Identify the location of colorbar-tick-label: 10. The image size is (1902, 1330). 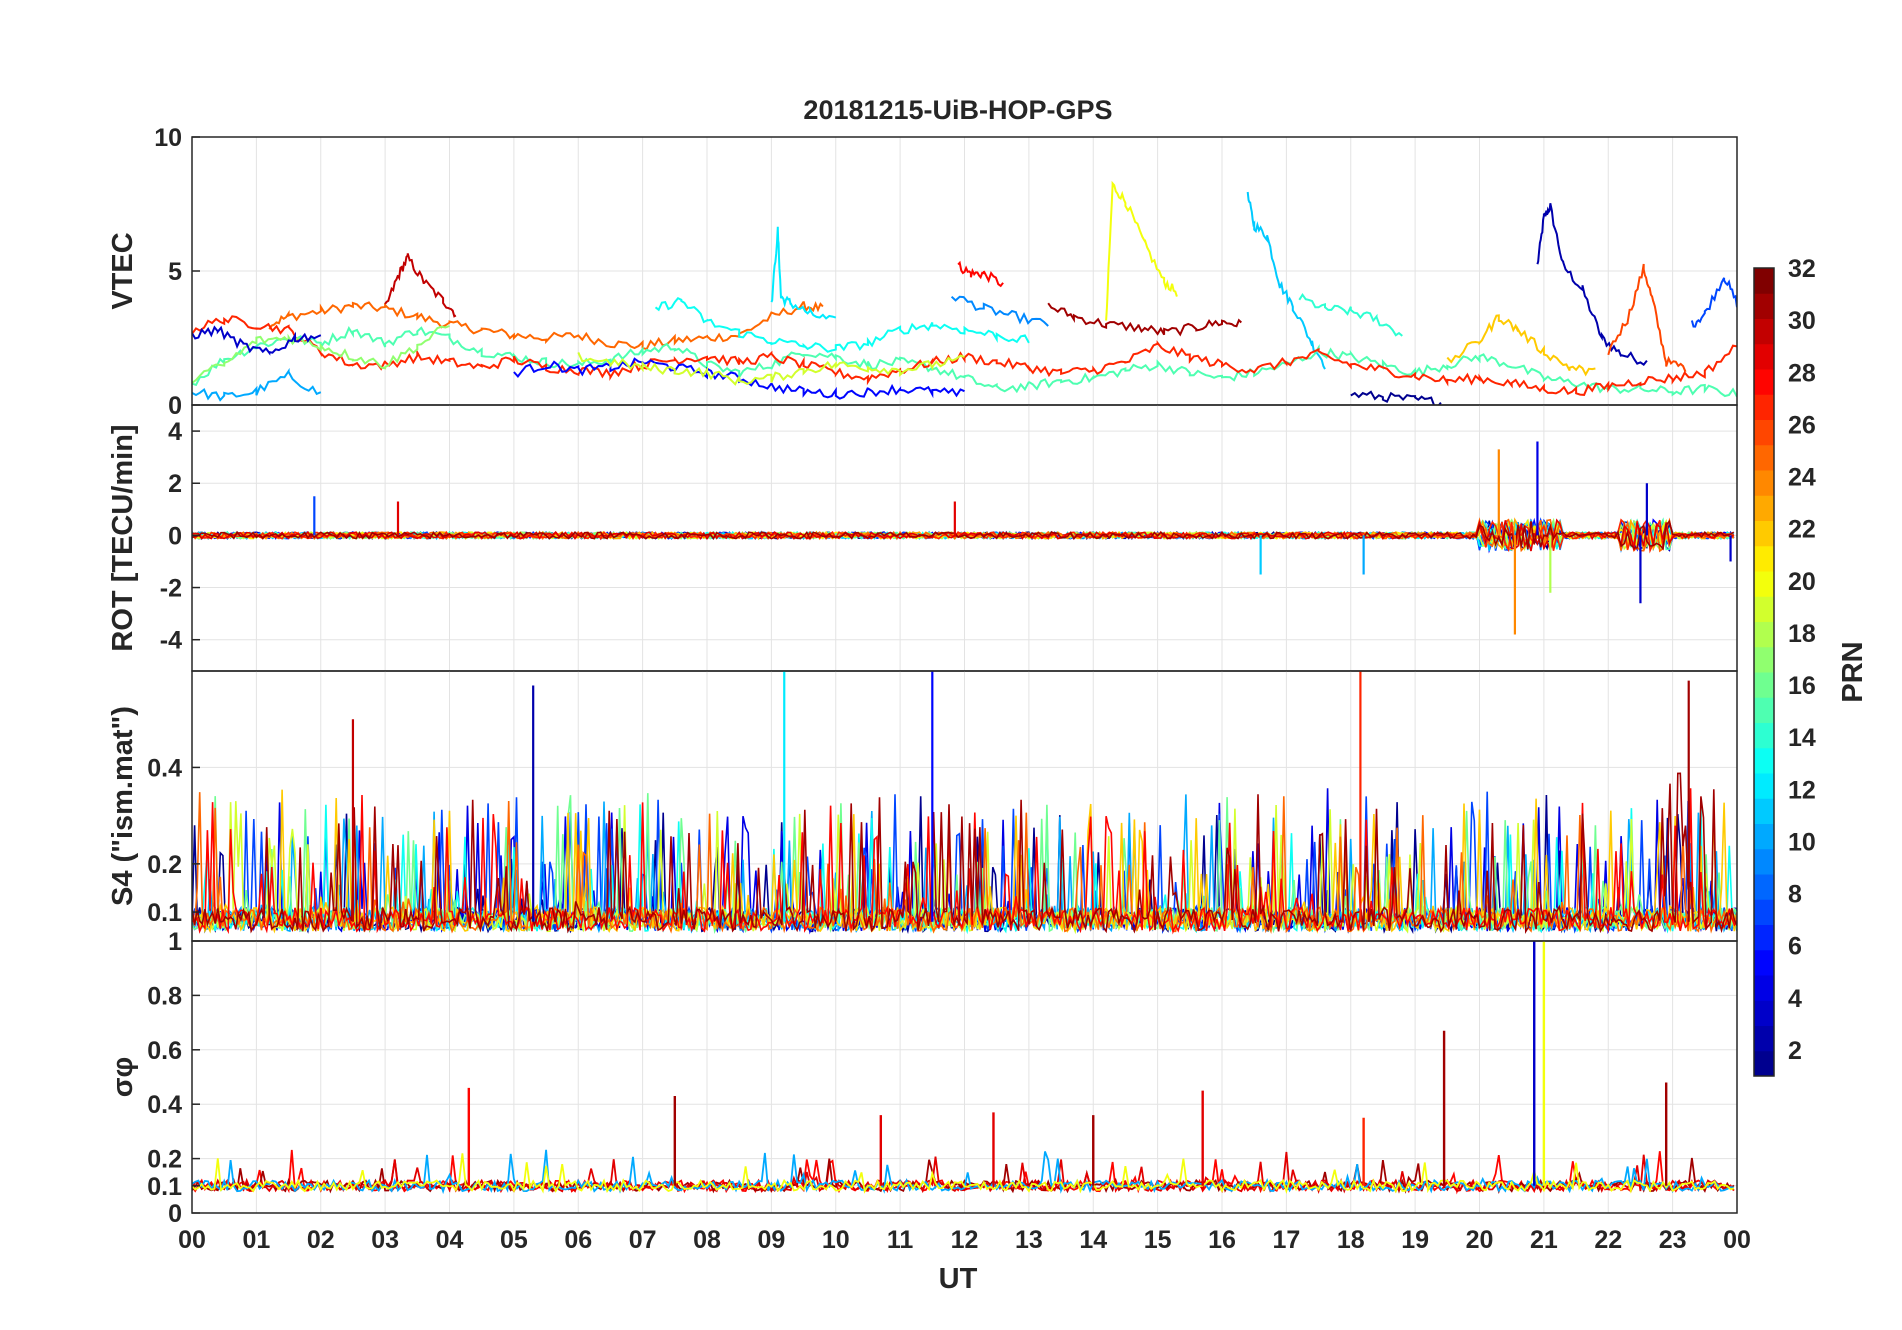
(1802, 842).